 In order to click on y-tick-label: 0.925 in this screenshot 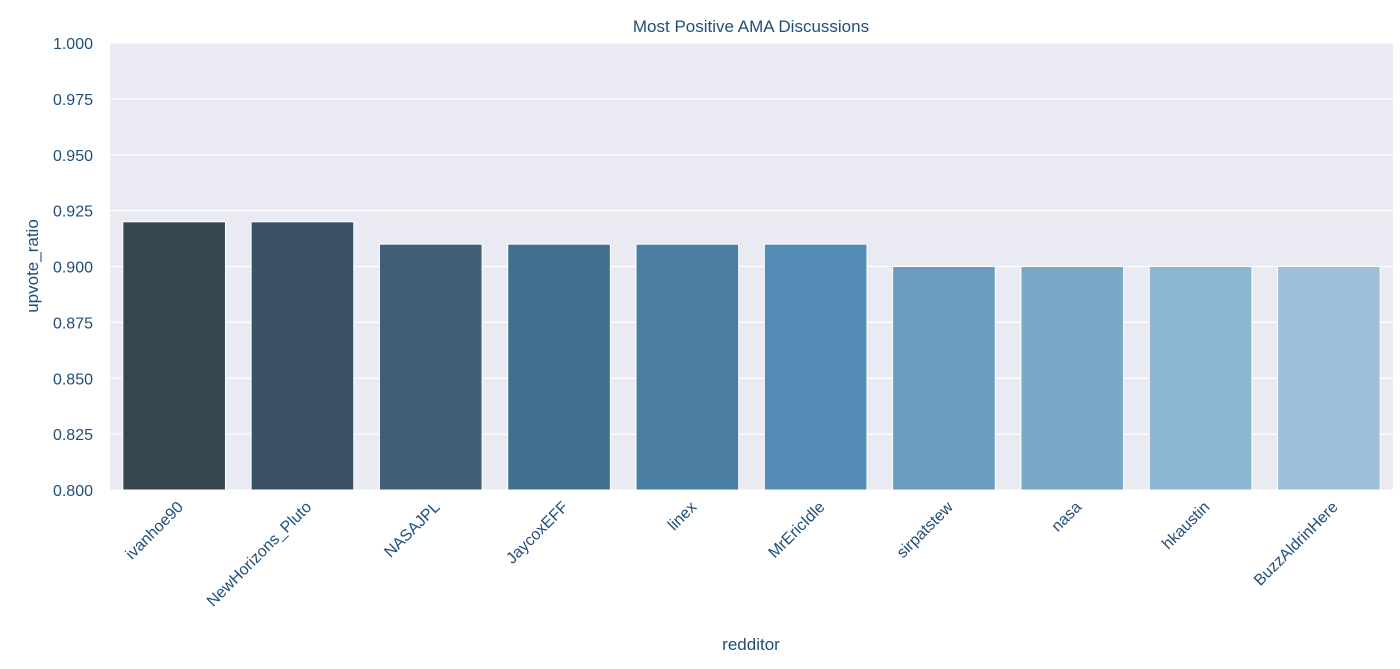, I will do `click(73, 212)`.